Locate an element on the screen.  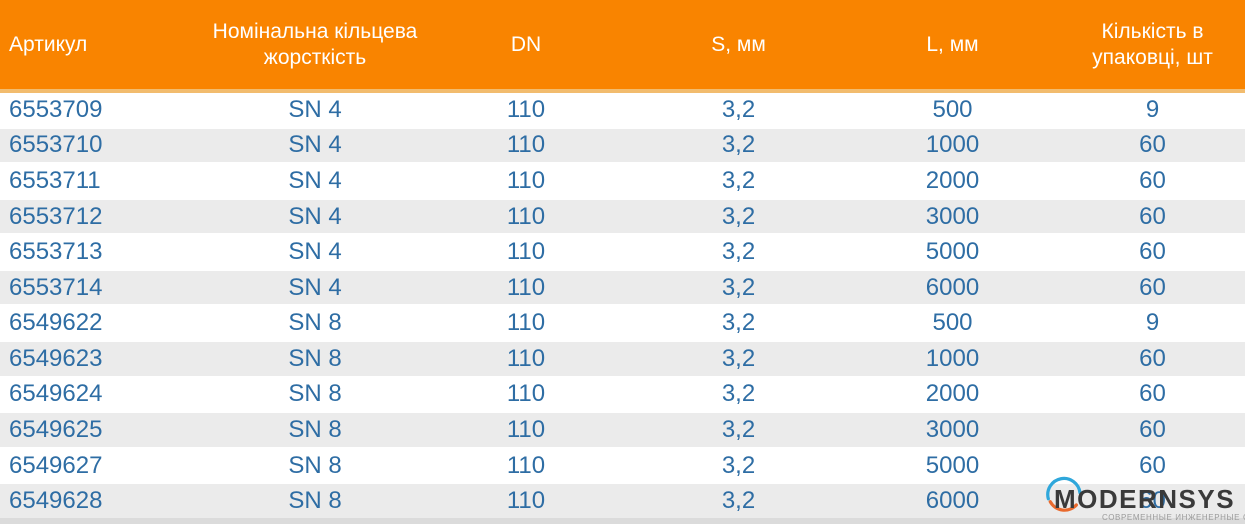
table-cell: 6549627 is located at coordinates (56, 465).